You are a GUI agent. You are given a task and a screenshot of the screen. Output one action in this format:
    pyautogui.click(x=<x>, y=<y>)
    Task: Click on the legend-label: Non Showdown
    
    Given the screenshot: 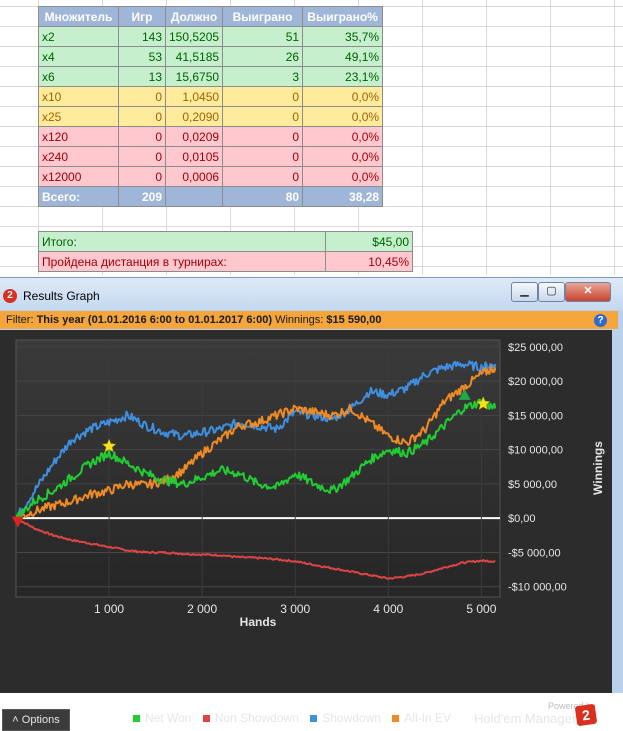 What is the action you would take?
    pyautogui.click(x=256, y=718)
    